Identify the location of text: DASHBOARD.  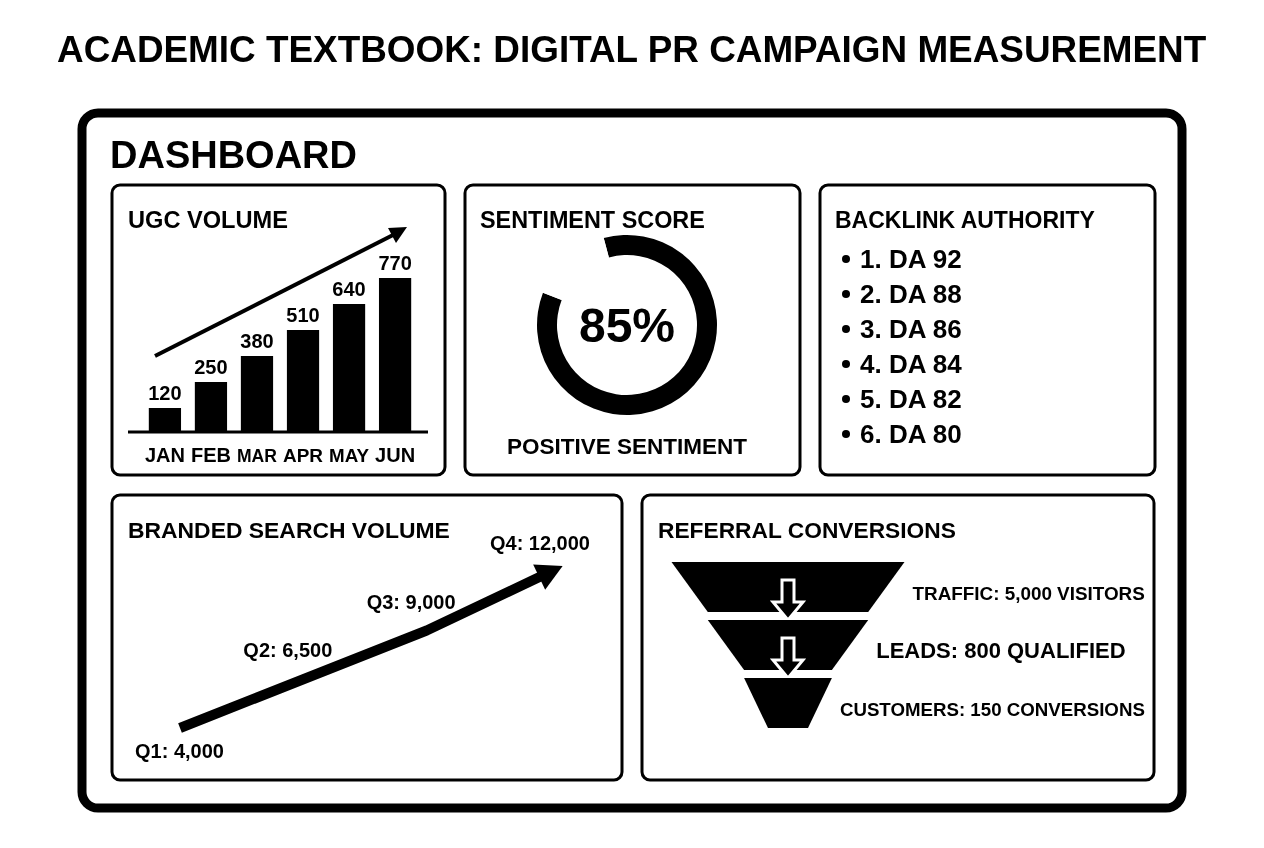
(233, 155).